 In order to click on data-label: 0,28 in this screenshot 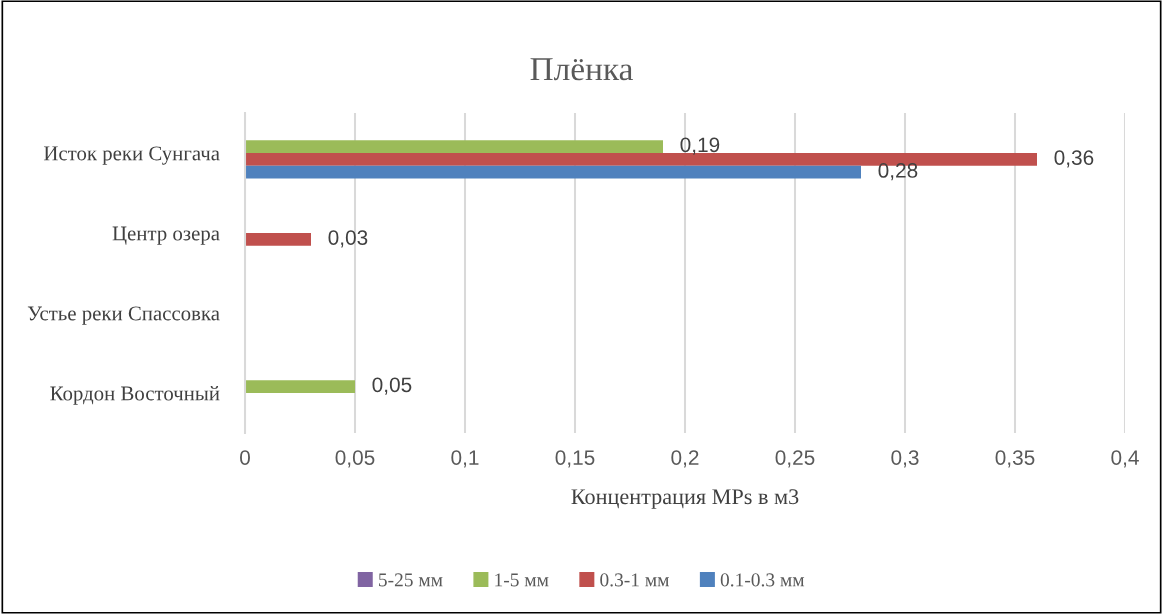, I will do `click(898, 172)`.